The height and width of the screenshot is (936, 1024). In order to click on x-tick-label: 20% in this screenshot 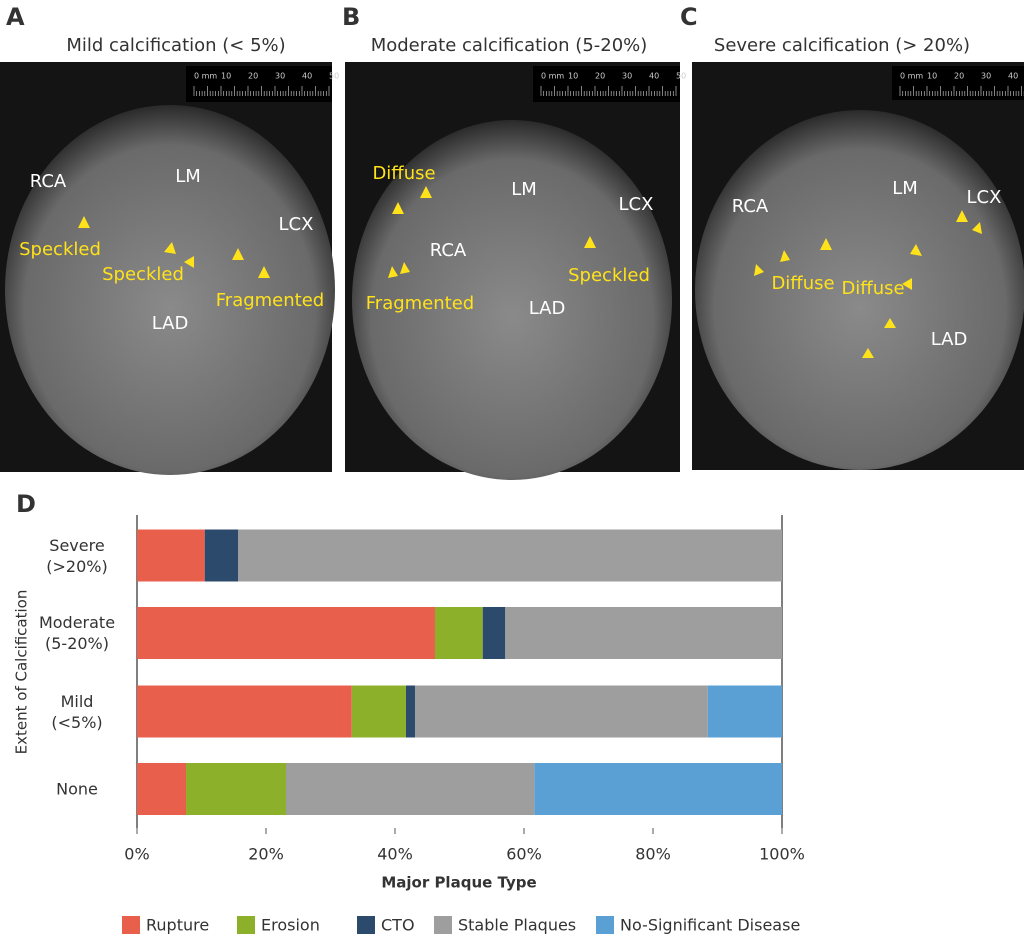, I will do `click(266, 854)`.